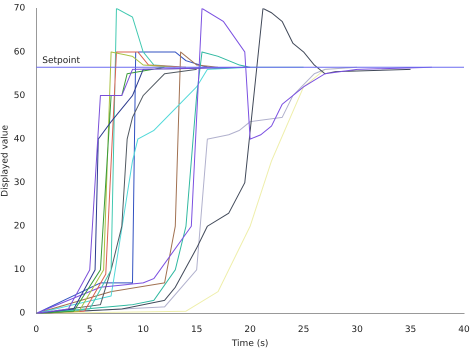  What do you see at coordinates (36, 330) in the screenshot?
I see `x-tick-label: 0` at bounding box center [36, 330].